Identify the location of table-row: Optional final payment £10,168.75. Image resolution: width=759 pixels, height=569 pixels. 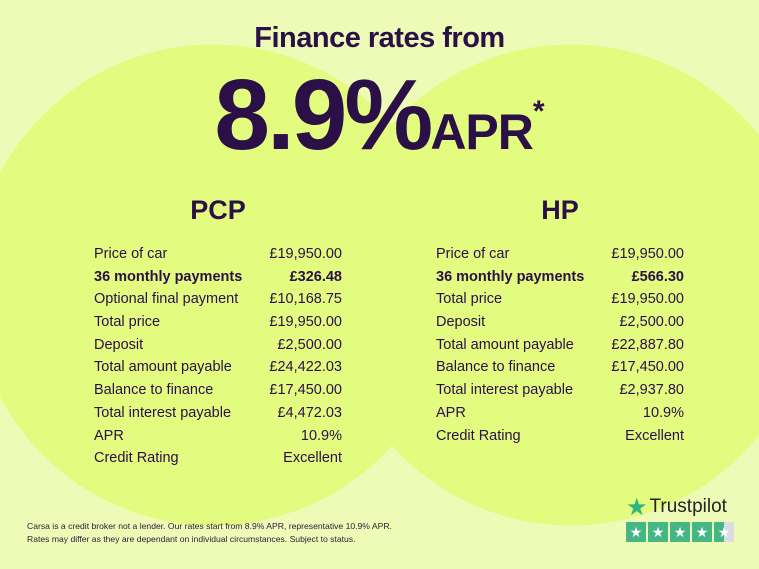
(218, 299).